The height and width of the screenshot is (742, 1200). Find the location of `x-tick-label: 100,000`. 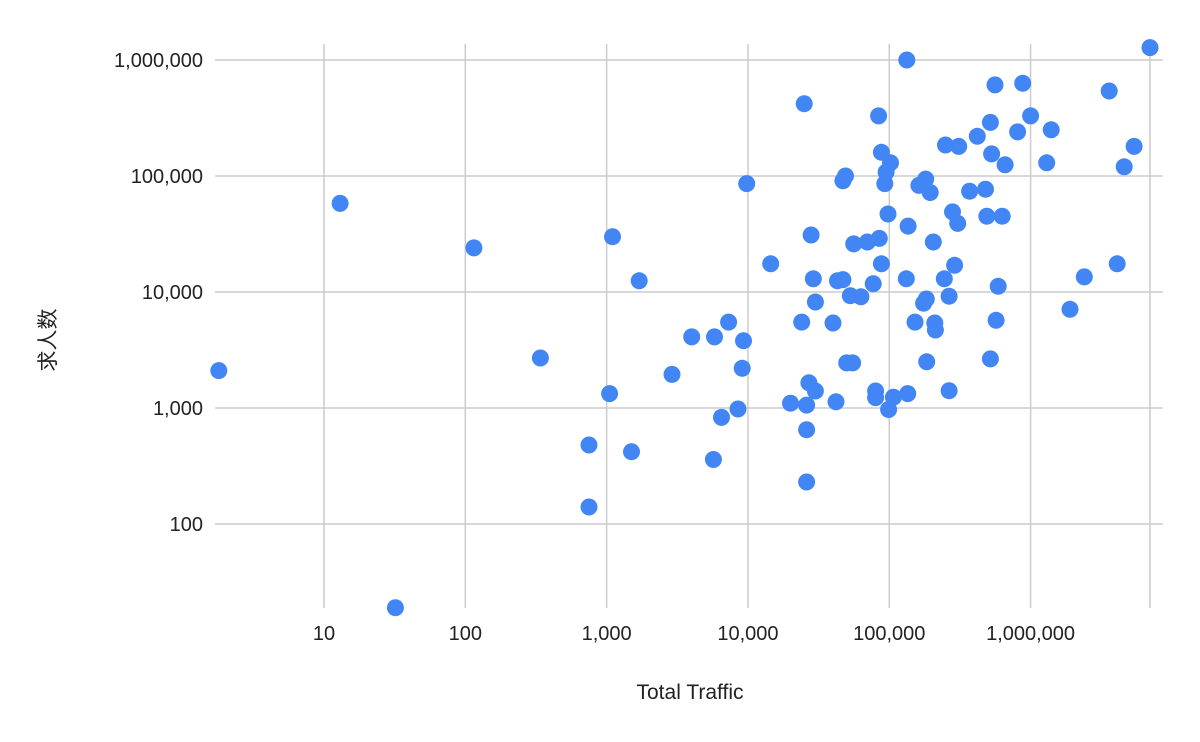

x-tick-label: 100,000 is located at coordinates (889, 634).